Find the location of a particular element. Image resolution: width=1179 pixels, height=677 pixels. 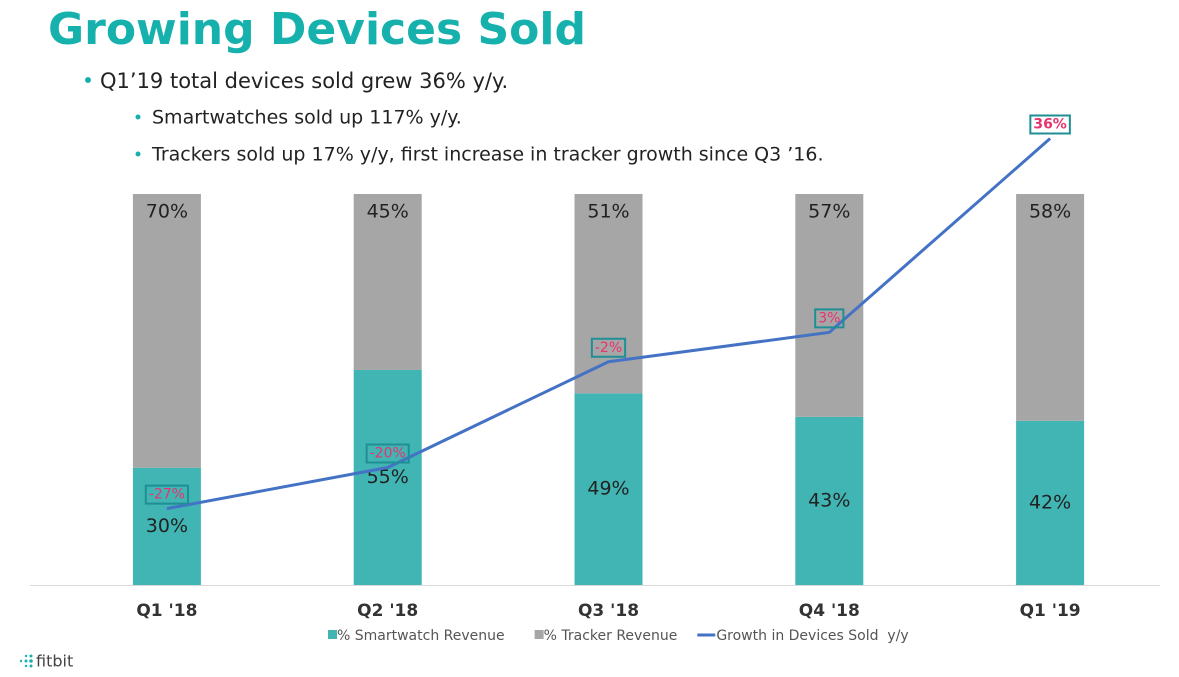

logo-text: fitbit is located at coordinates (54, 661).